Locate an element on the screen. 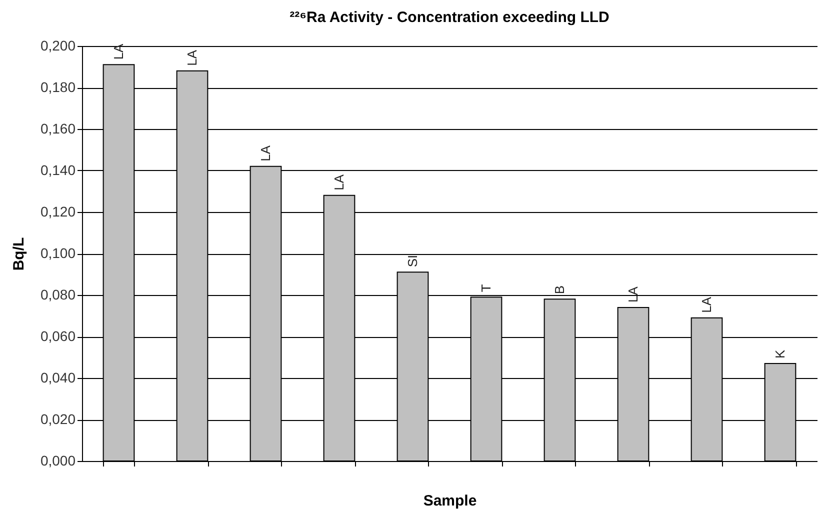  y-tick-label: 0,020 is located at coordinates (58, 419).